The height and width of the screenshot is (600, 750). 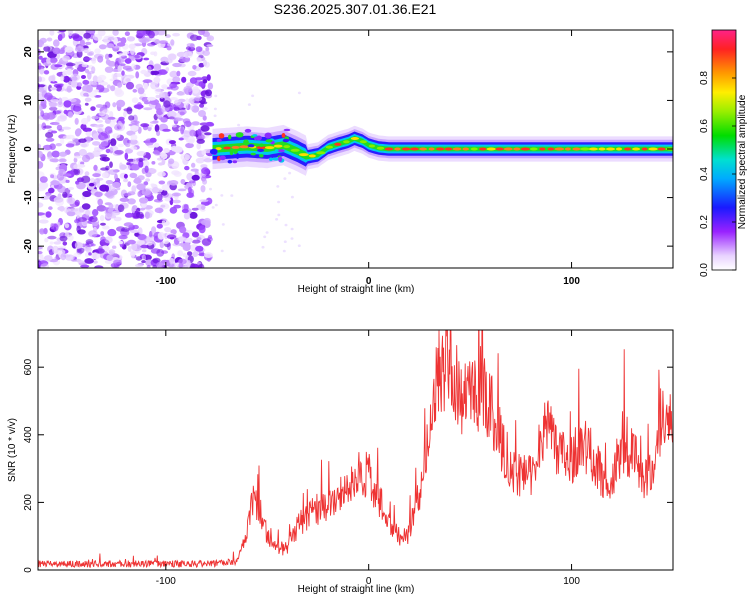 I want to click on y-tick-label: 10, so click(x=28, y=100).